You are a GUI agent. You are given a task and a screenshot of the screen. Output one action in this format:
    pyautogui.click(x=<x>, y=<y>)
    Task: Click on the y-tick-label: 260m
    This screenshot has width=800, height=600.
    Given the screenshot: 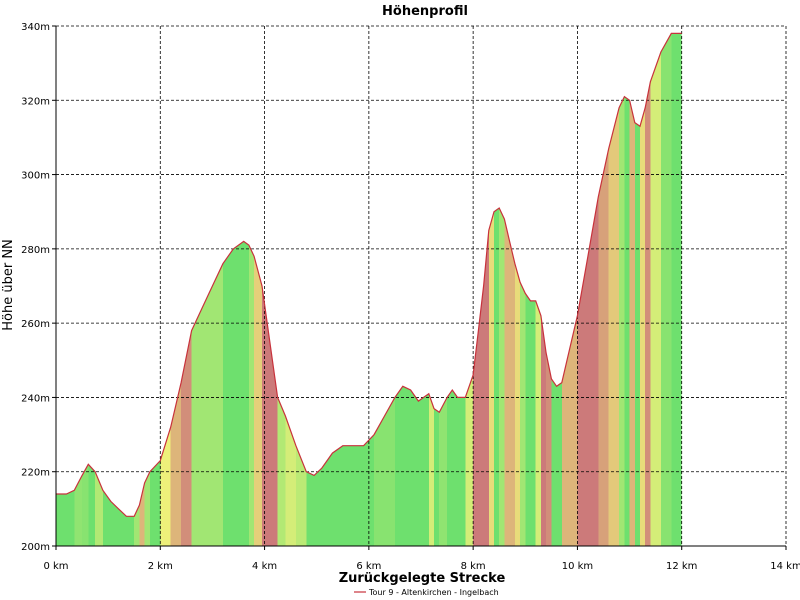 What is the action you would take?
    pyautogui.click(x=35, y=324)
    